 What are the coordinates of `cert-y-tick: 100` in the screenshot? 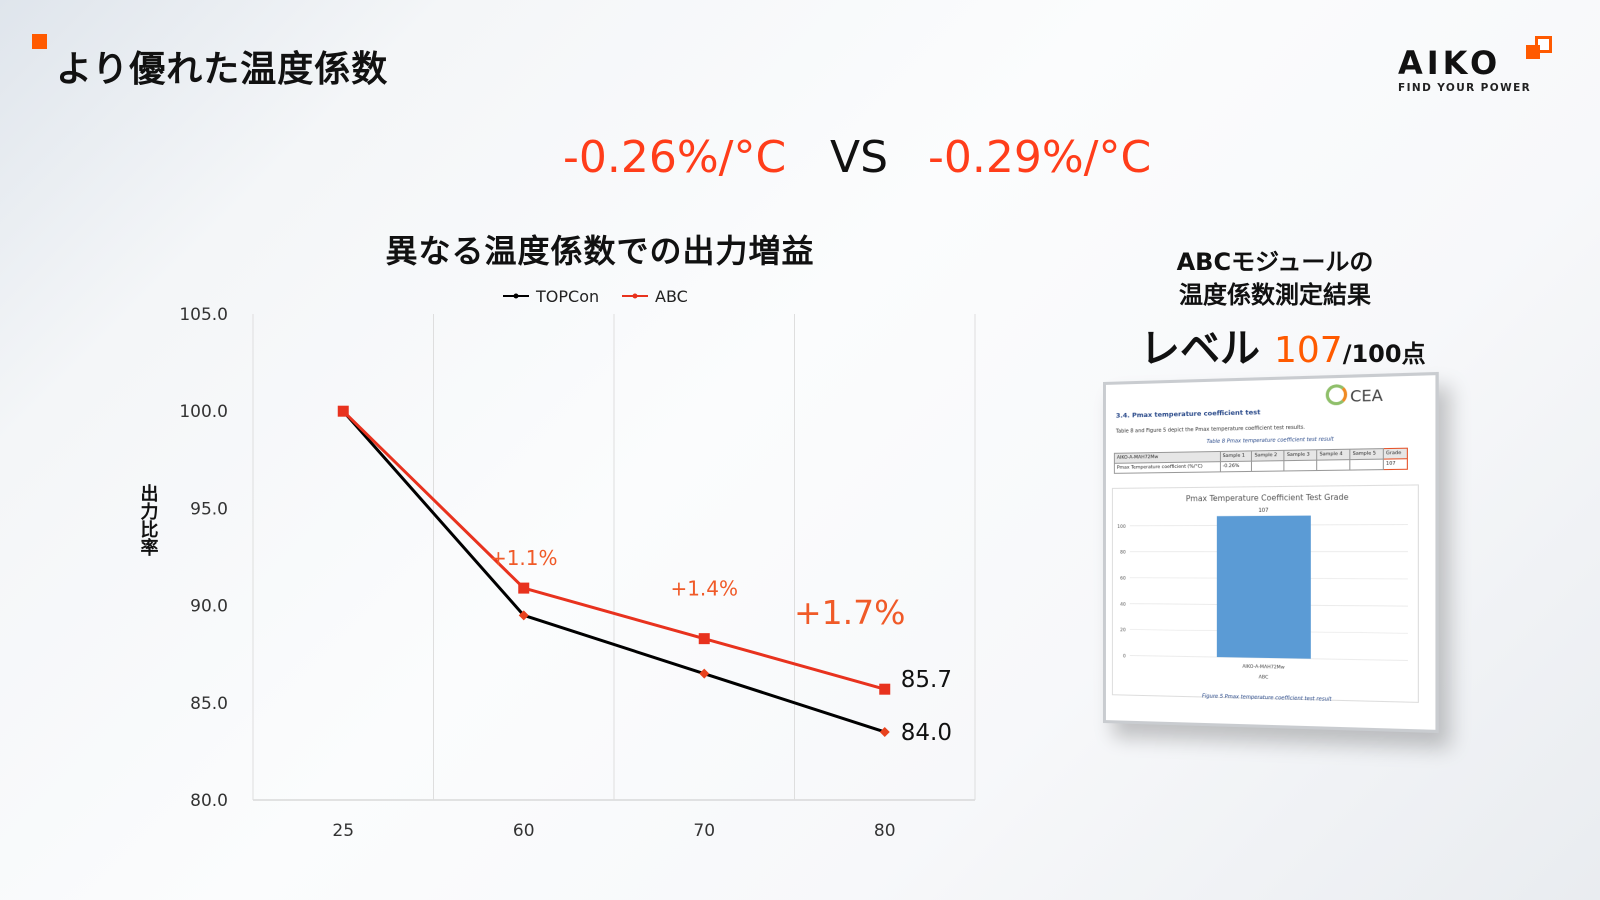 It's located at (1121, 527).